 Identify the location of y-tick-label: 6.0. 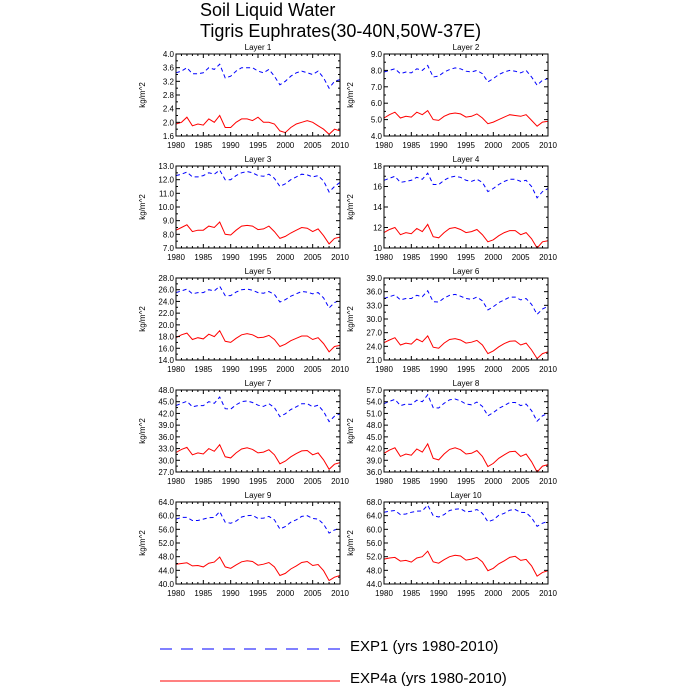
(377, 103).